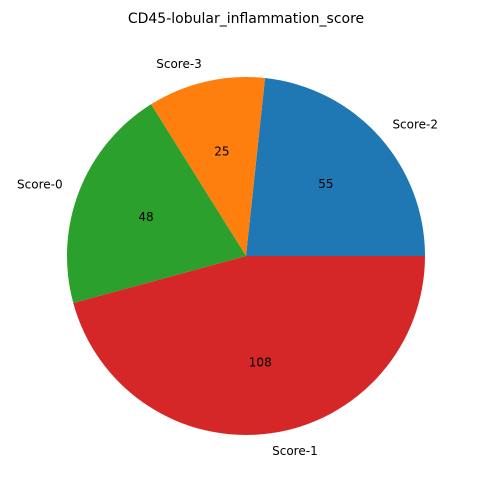  What do you see at coordinates (145, 217) in the screenshot?
I see `slice-value-label: 48` at bounding box center [145, 217].